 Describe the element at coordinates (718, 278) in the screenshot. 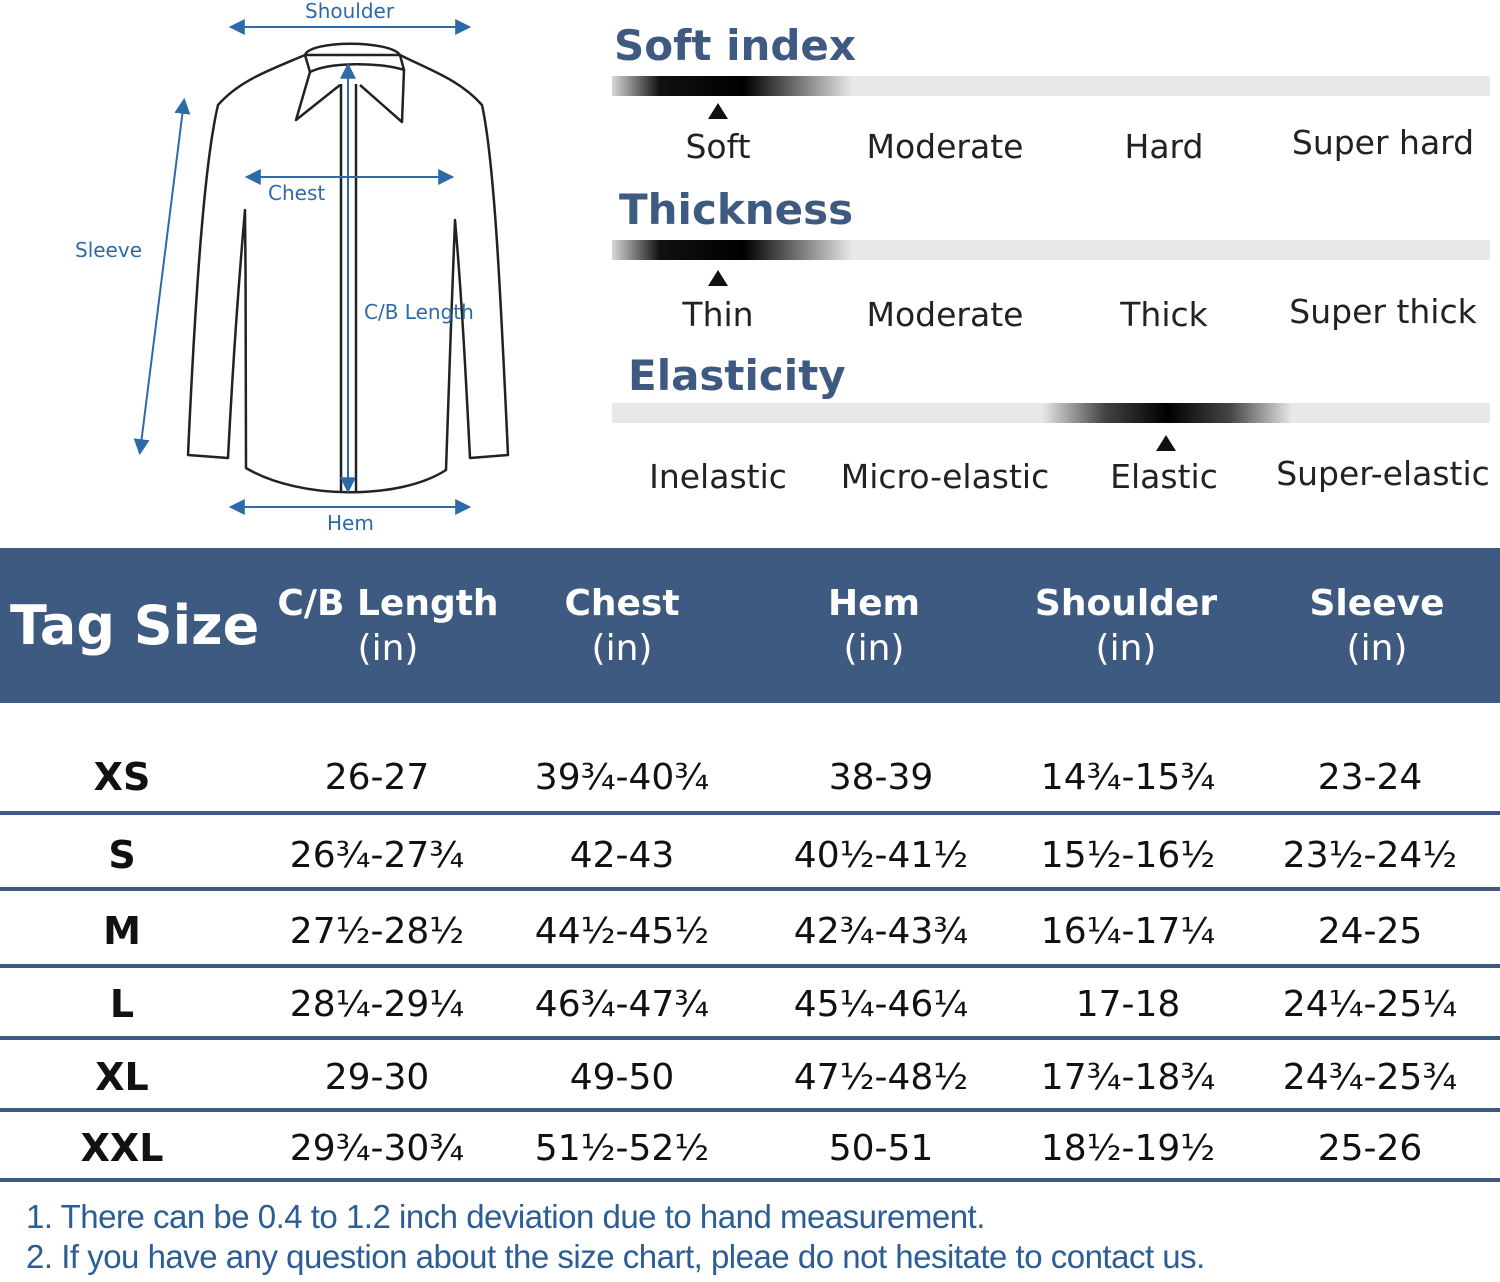

I see `thickness-marker-icon` at that location.